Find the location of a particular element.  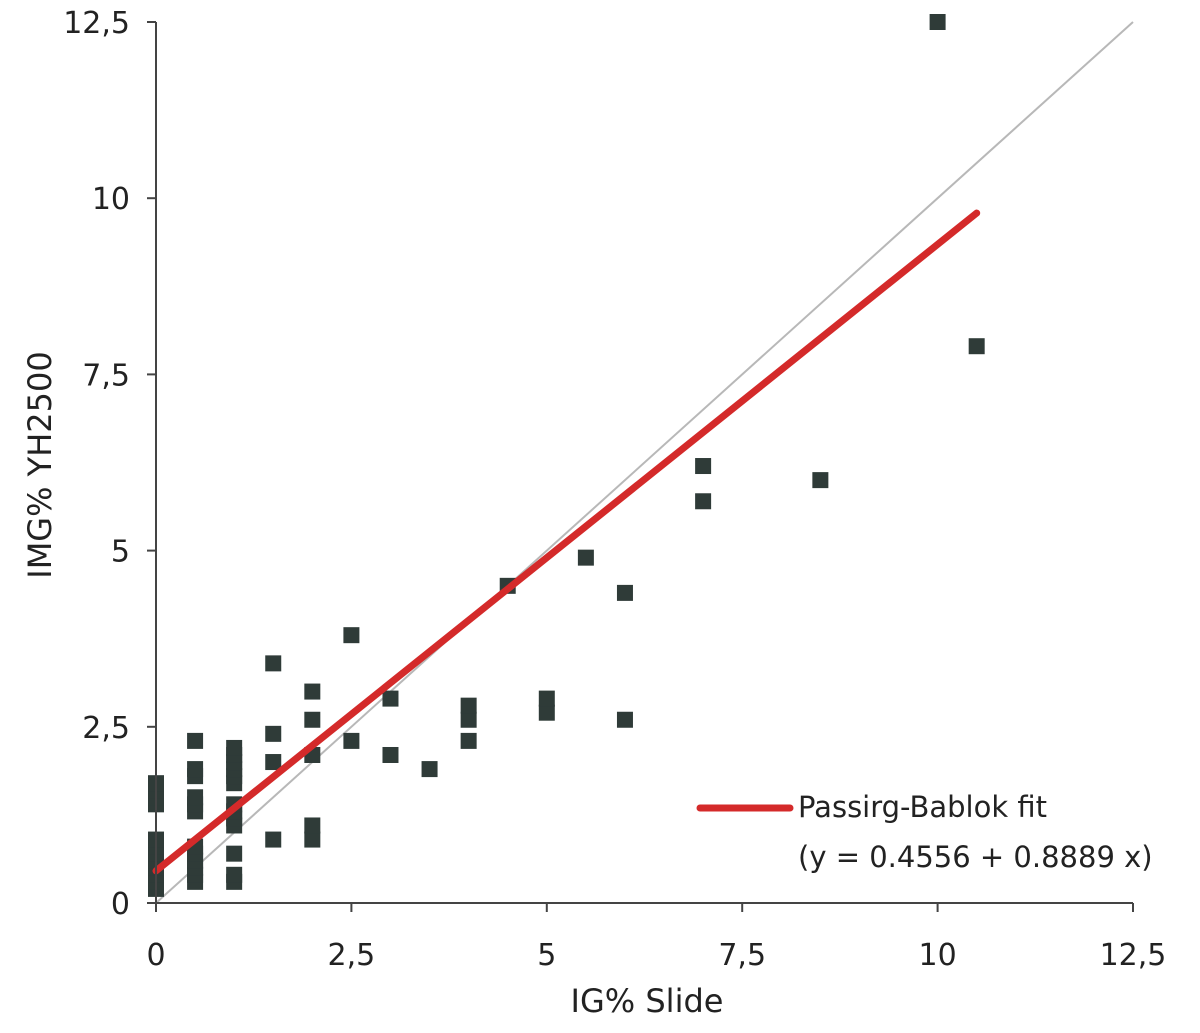

y-tick-label: 10 is located at coordinates (111, 199).